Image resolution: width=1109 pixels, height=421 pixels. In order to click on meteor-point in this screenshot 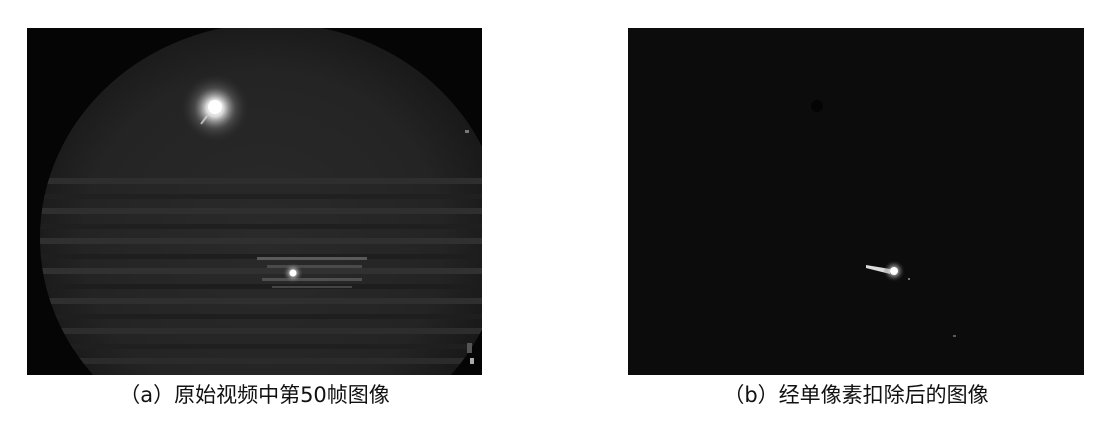, I will do `click(293, 273)`.